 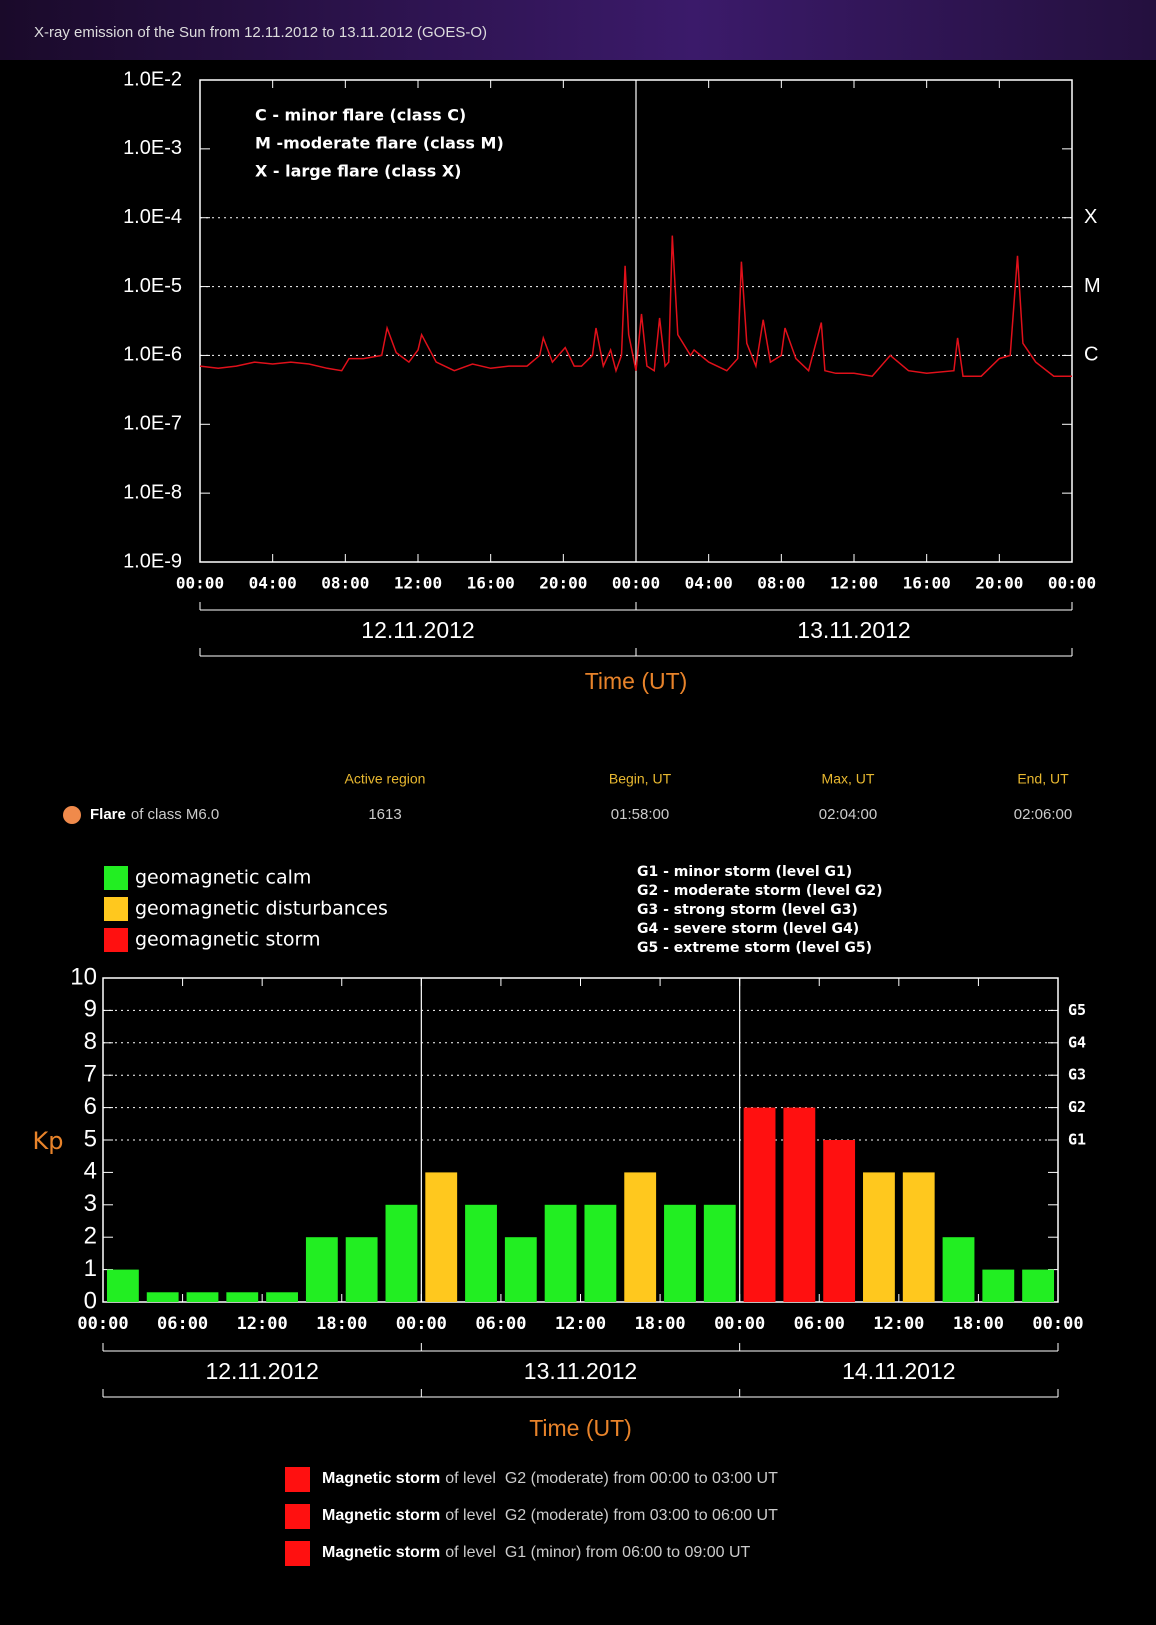 I want to click on y-tick-label: 10, so click(x=83, y=976).